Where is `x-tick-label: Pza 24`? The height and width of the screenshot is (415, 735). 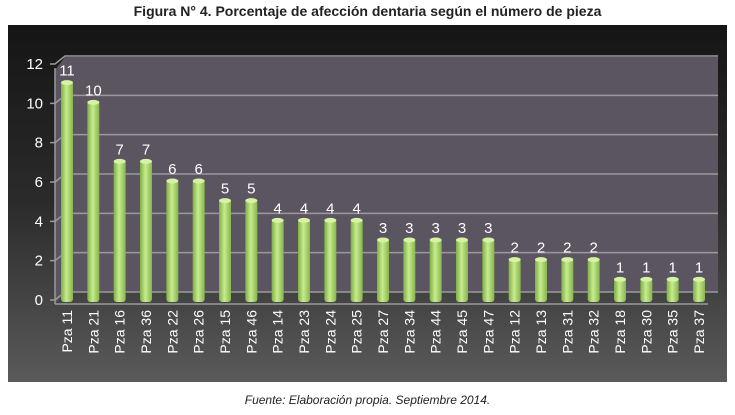 x-tick-label: Pza 24 is located at coordinates (330, 332).